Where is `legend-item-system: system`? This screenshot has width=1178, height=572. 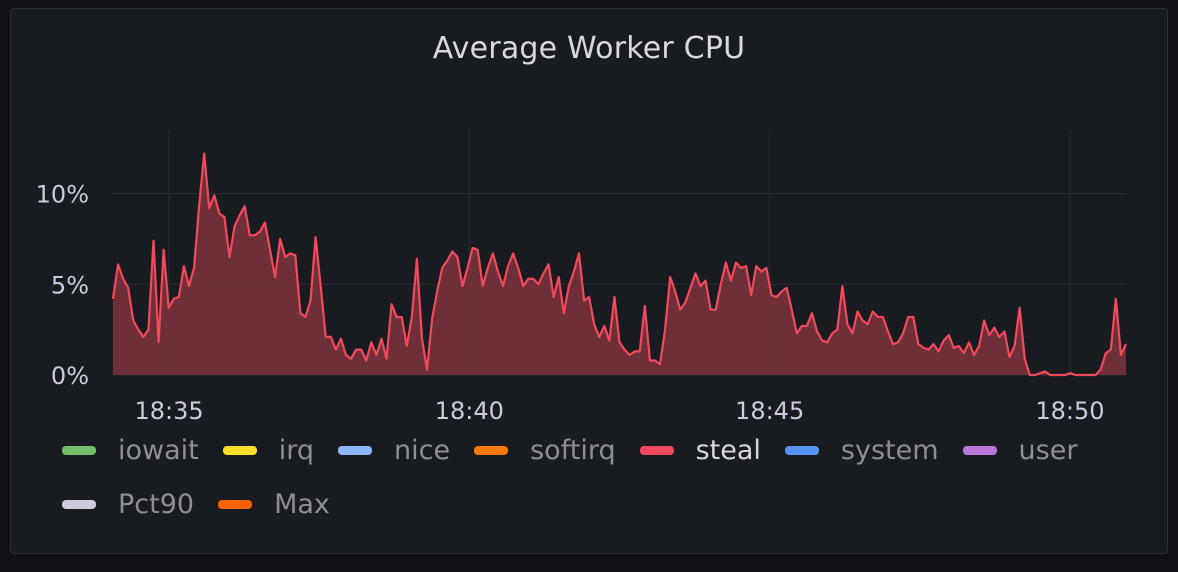
legend-item-system: system is located at coordinates (861, 450).